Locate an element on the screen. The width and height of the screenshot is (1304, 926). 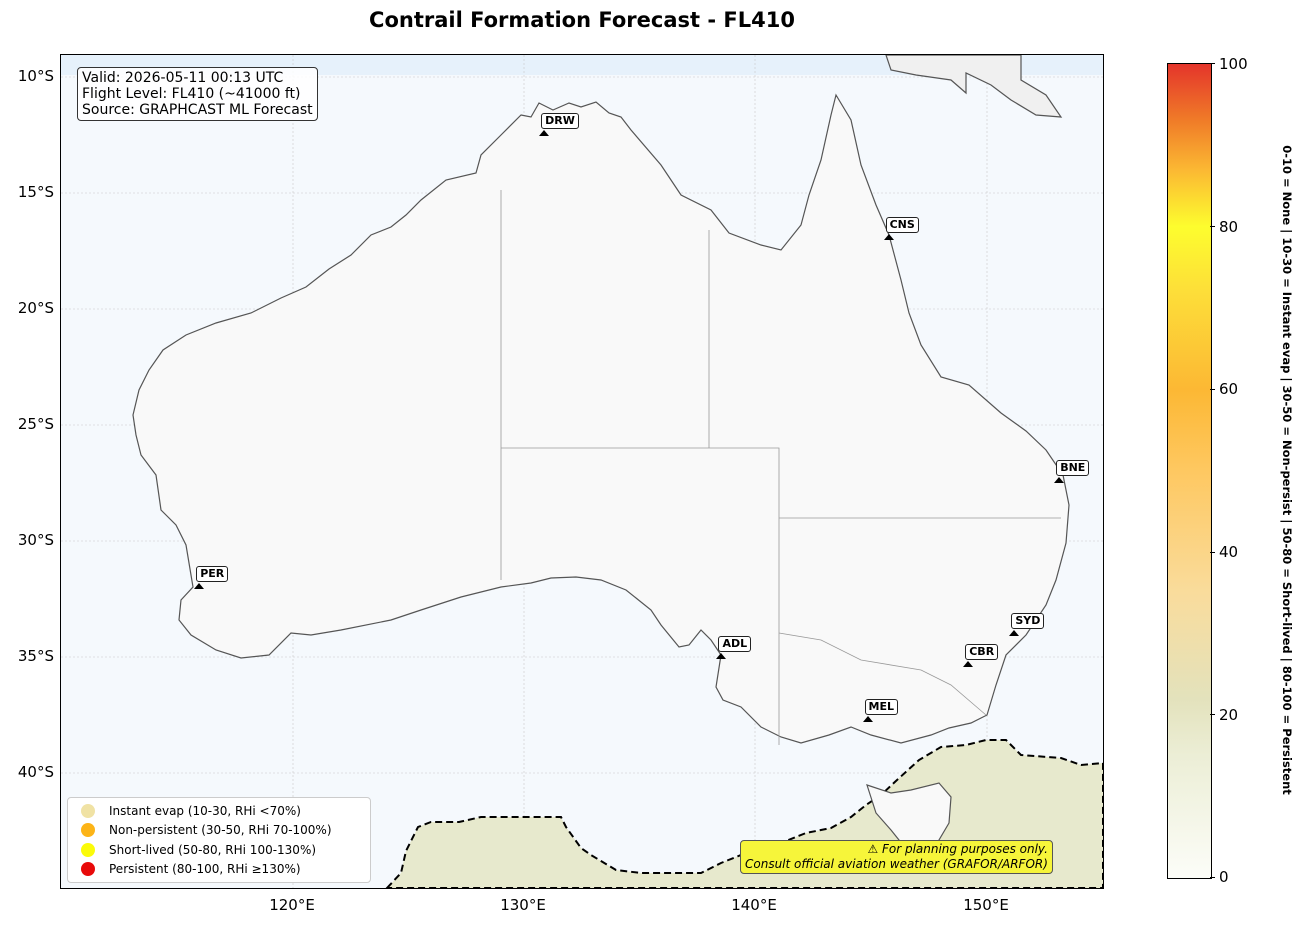
legend-label: Persistent (80-100, RHi ≥130%) is located at coordinates (205, 869).